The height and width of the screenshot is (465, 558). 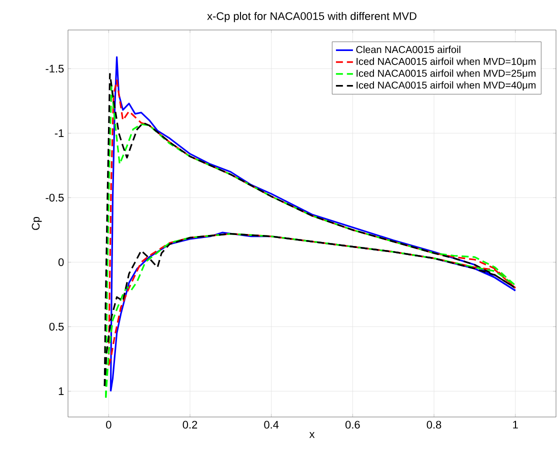 What do you see at coordinates (312, 435) in the screenshot?
I see `x-axis-title: x` at bounding box center [312, 435].